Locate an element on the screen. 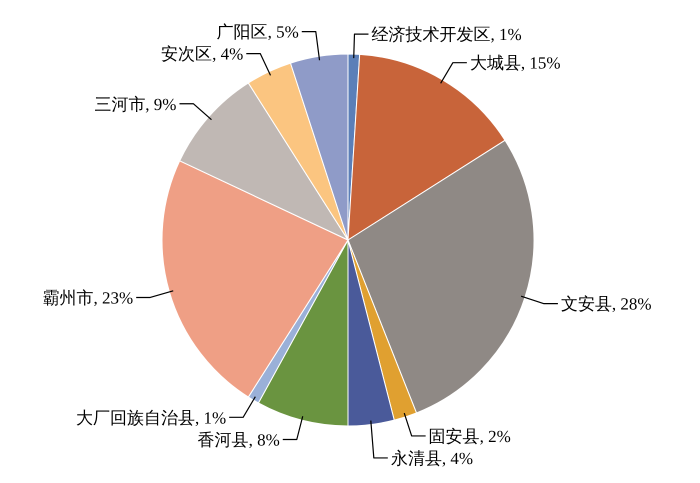 The image size is (700, 483). slice-label: 文安县, 28% is located at coordinates (606, 304).